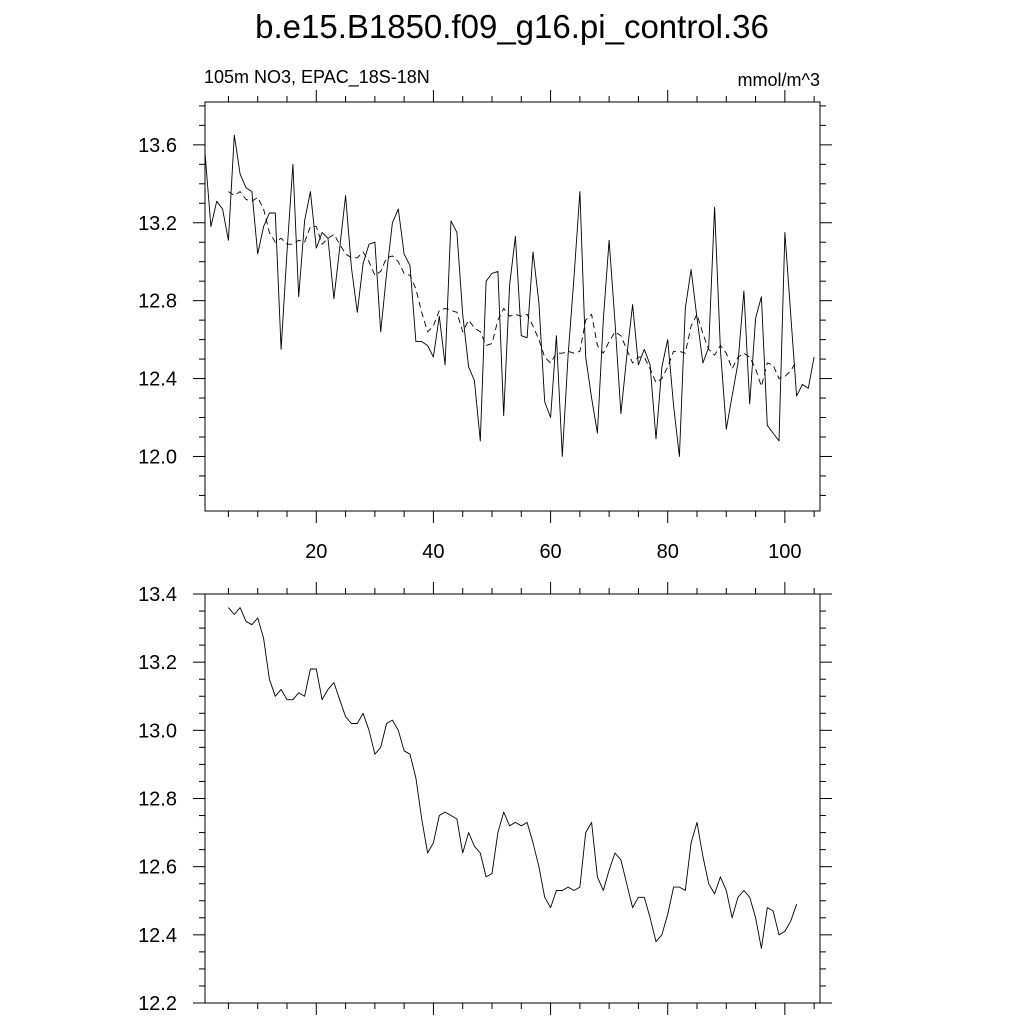 This screenshot has height=1024, width=1024. I want to click on top-y-tick-label: 12.4, so click(157, 380).